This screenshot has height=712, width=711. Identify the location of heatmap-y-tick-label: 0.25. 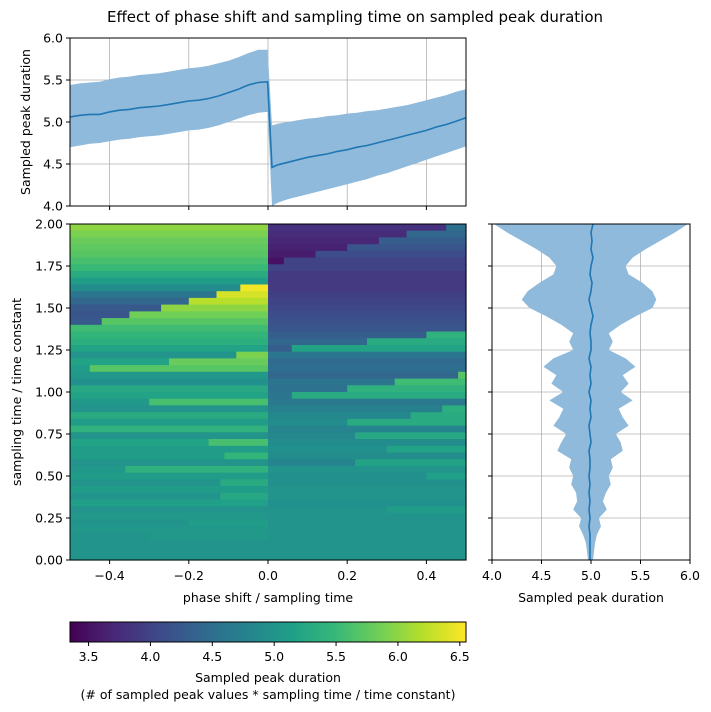
(49, 518).